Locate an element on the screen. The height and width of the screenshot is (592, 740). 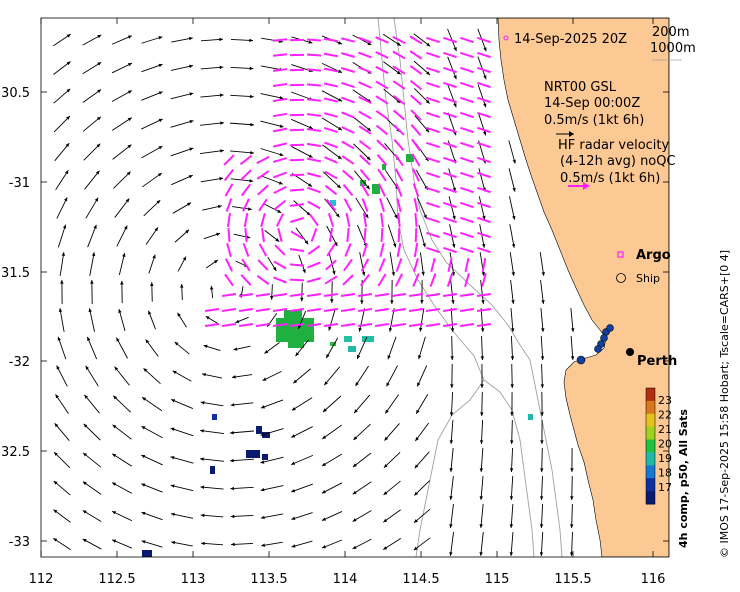
date-annotation: 14-Sep-2025 20Z is located at coordinates (565, 39).